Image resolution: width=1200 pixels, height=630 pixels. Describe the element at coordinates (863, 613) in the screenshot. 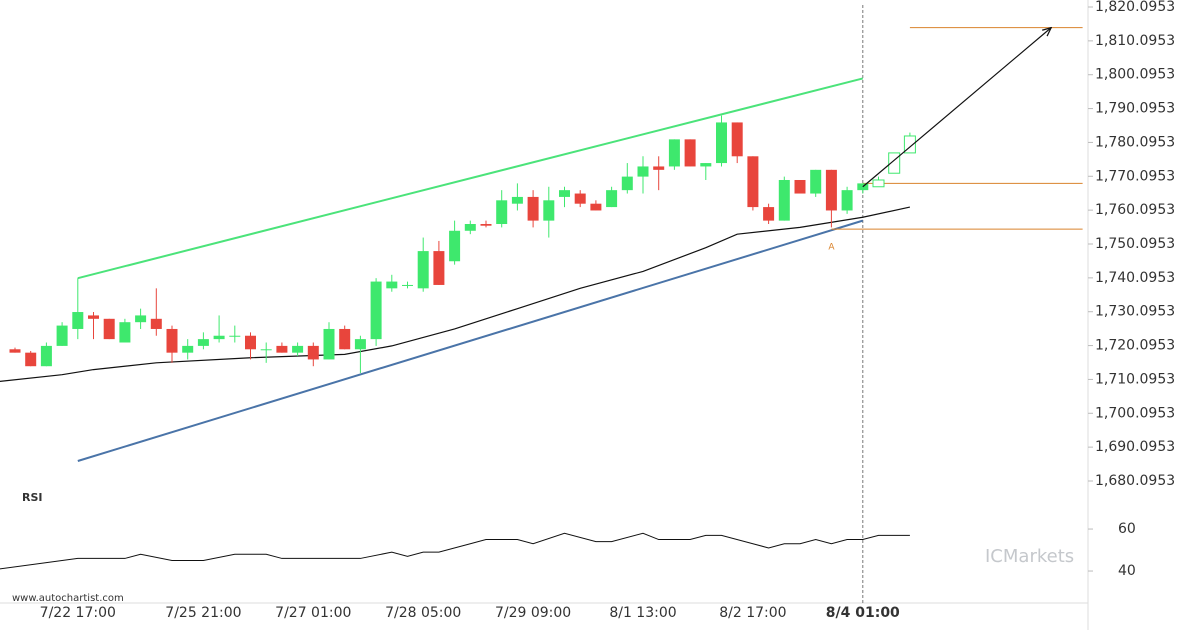

I see `x-tick-label: 8/4 01:00` at that location.